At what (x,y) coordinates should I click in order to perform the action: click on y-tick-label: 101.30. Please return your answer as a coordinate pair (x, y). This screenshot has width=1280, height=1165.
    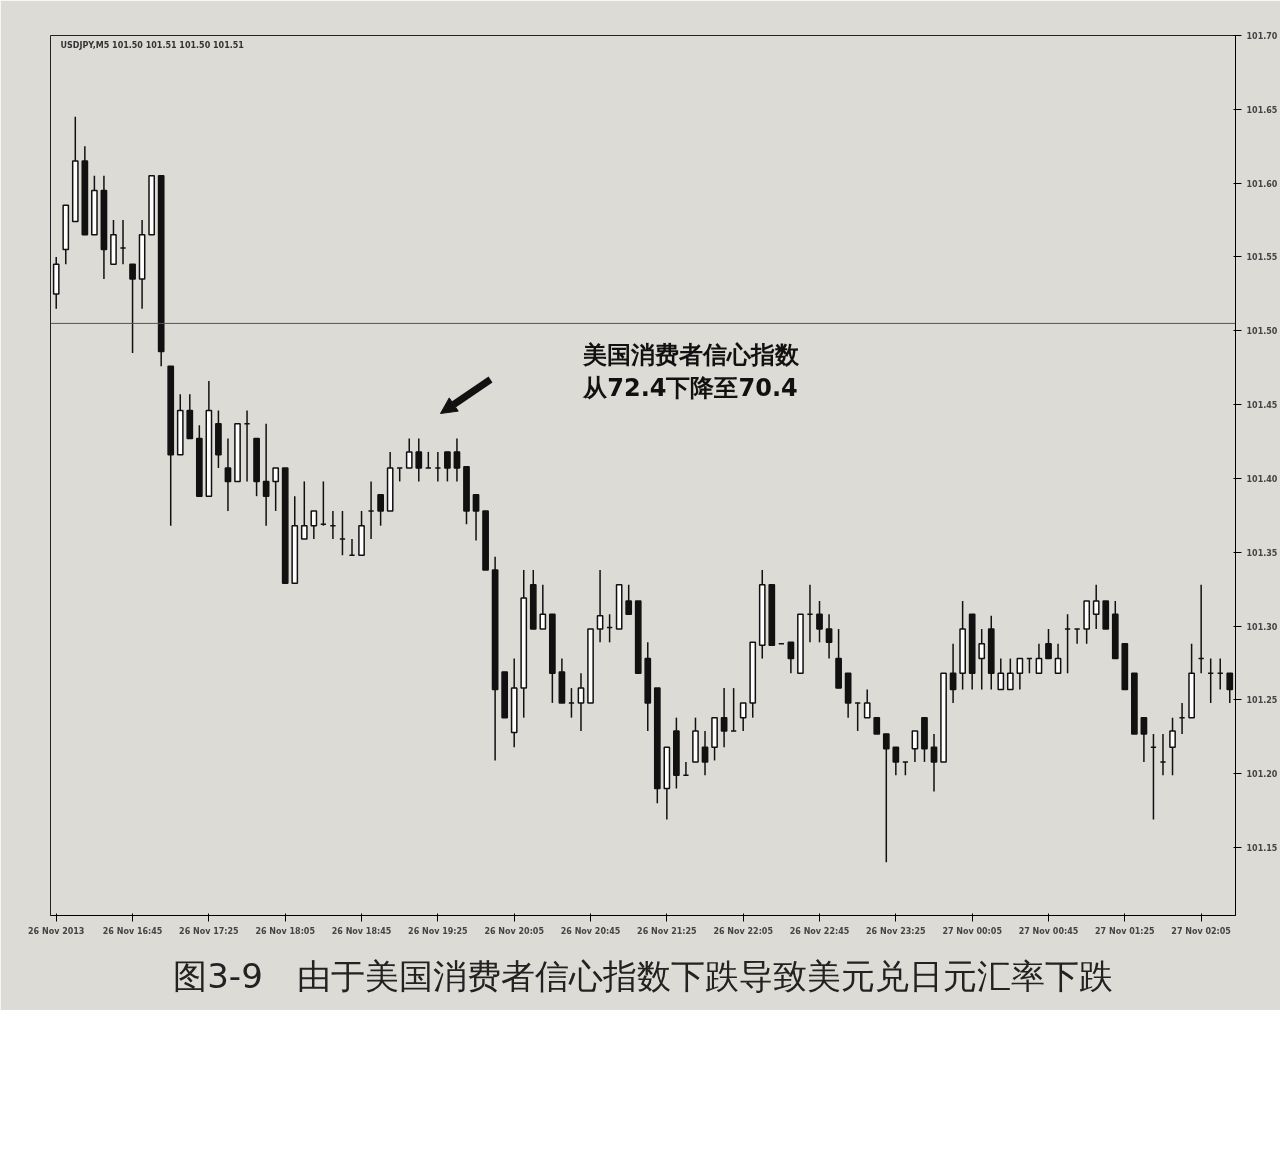
    Looking at the image, I should click on (1262, 627).